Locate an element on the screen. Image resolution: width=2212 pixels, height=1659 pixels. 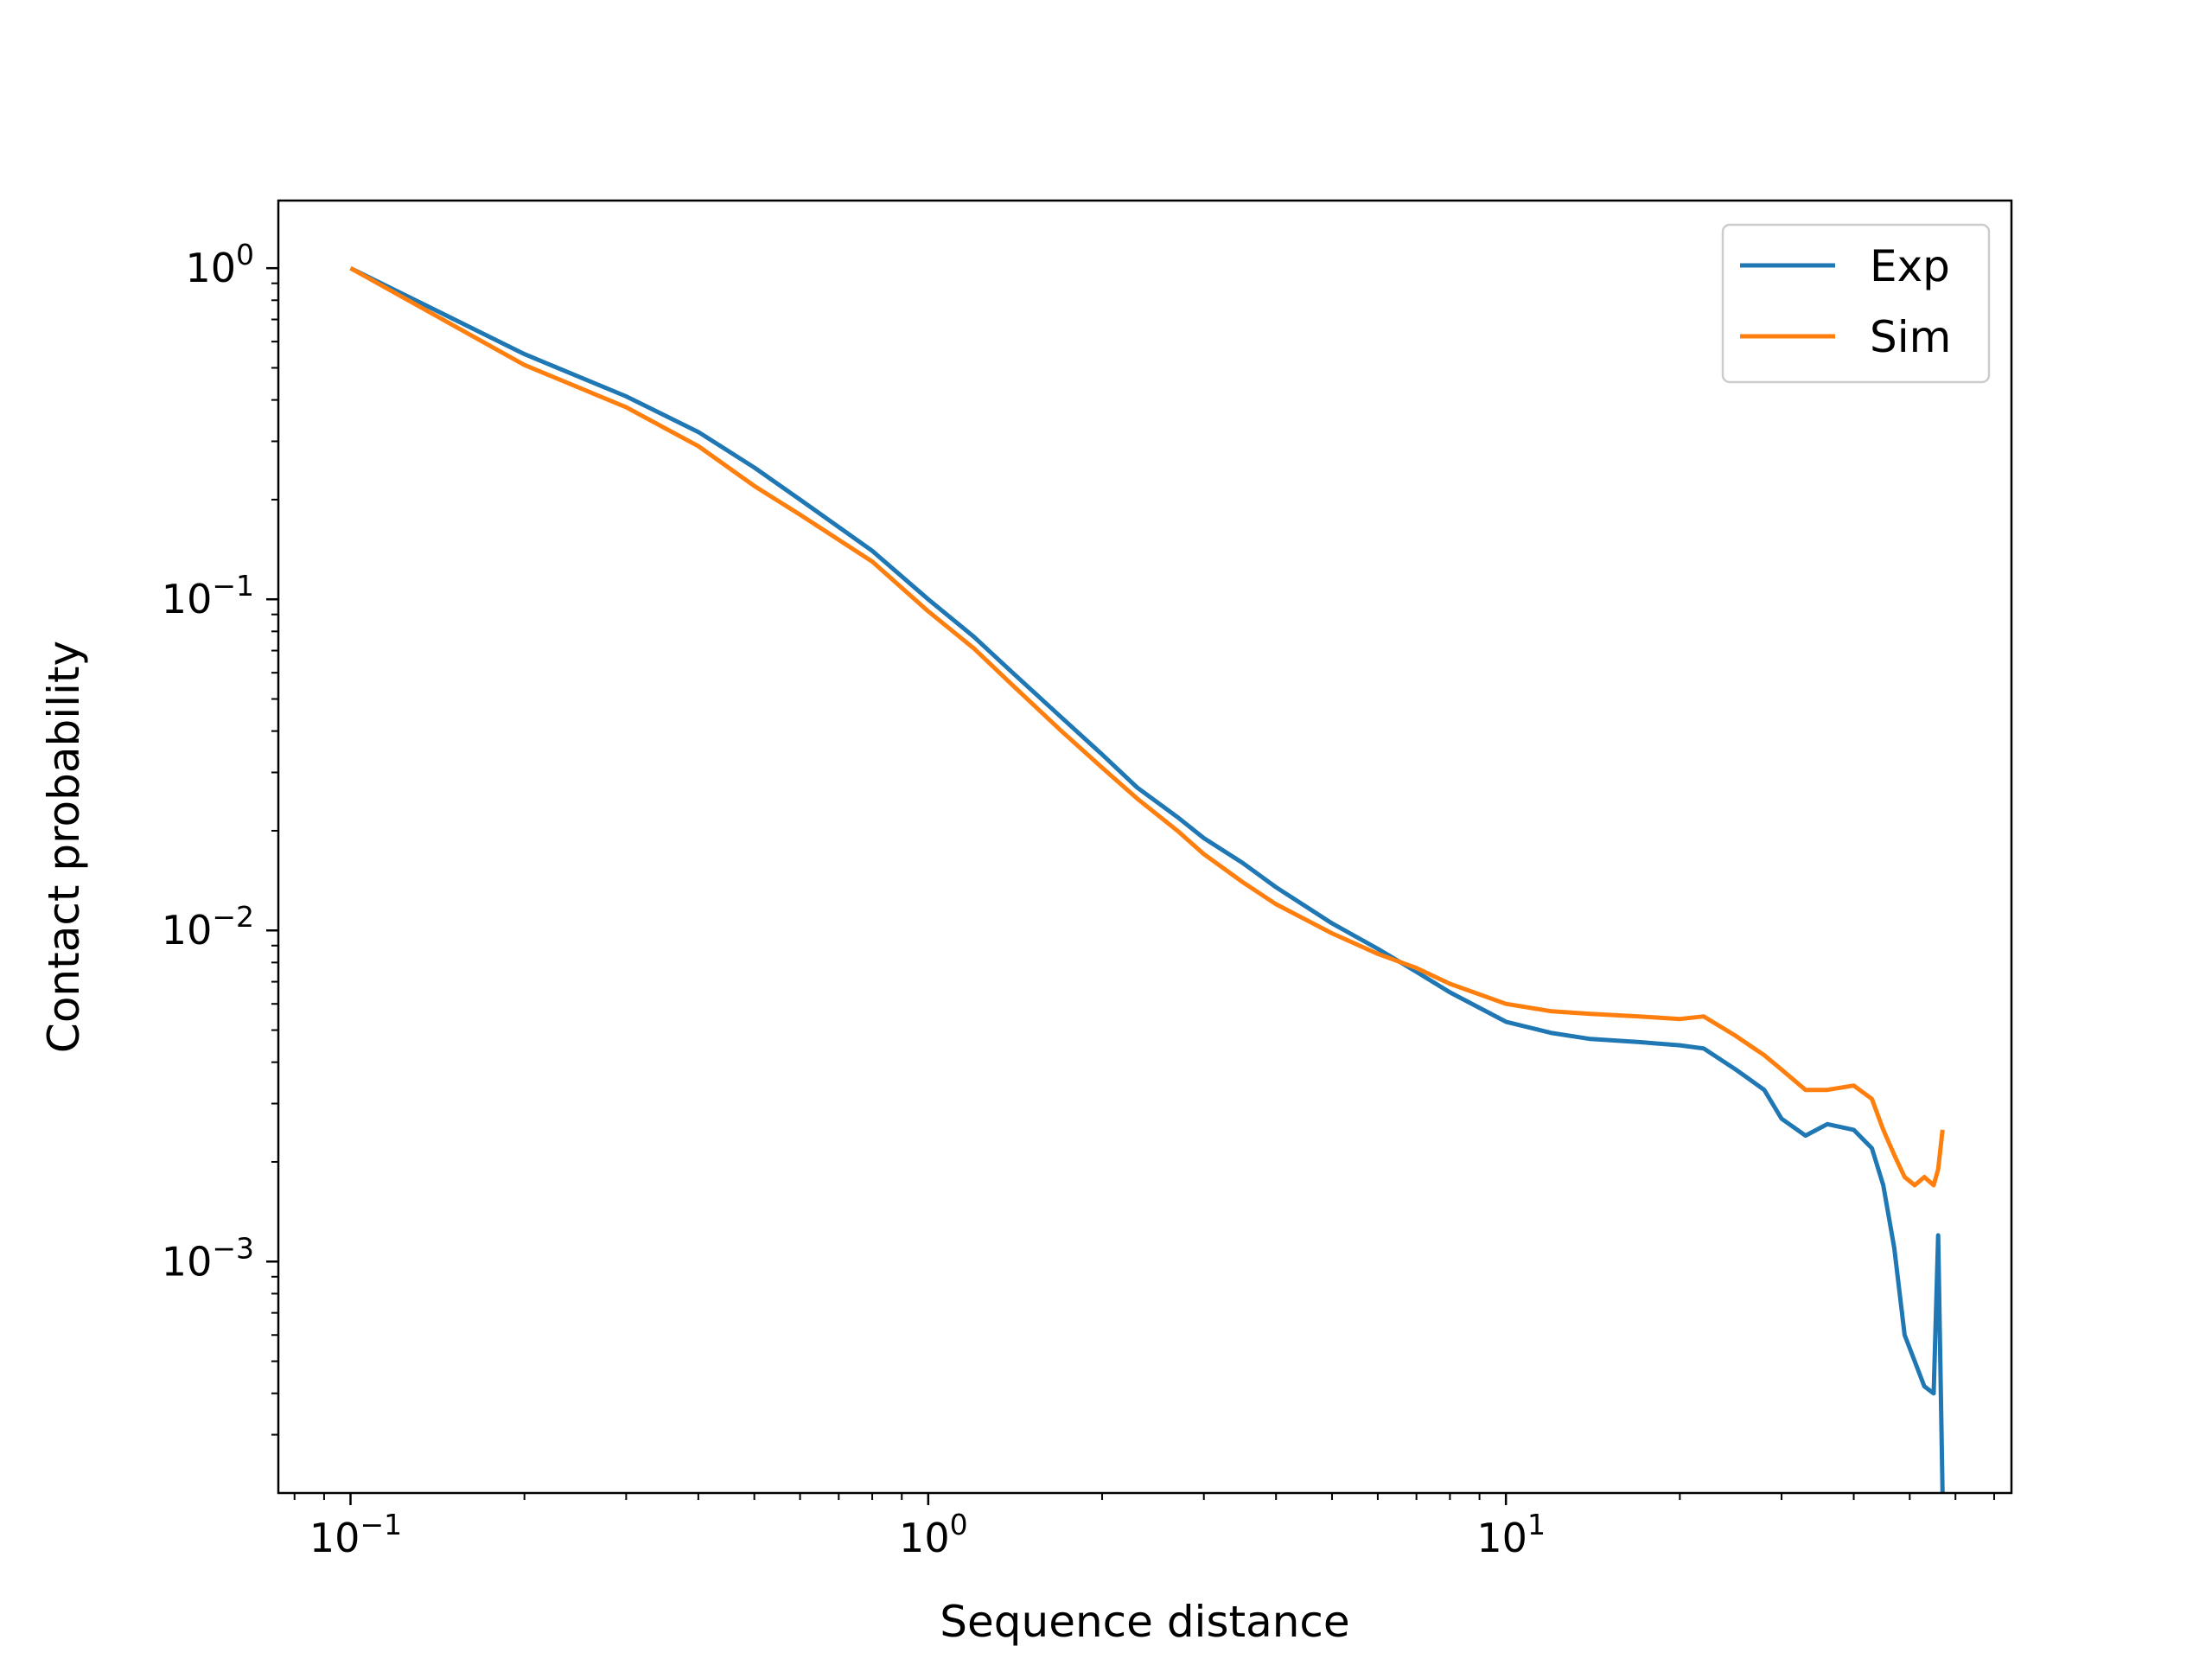
legend-label-sim: Sim is located at coordinates (1910, 337).